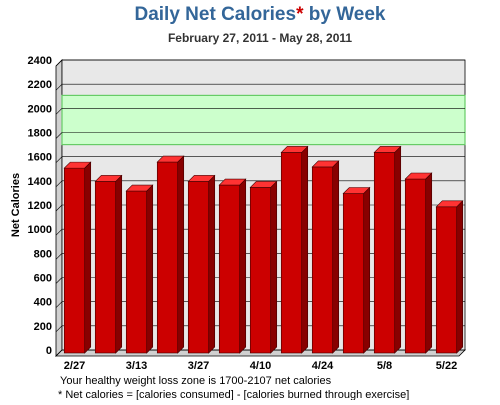 Image resolution: width=500 pixels, height=405 pixels. I want to click on healthy-zone, so click(263, 120).